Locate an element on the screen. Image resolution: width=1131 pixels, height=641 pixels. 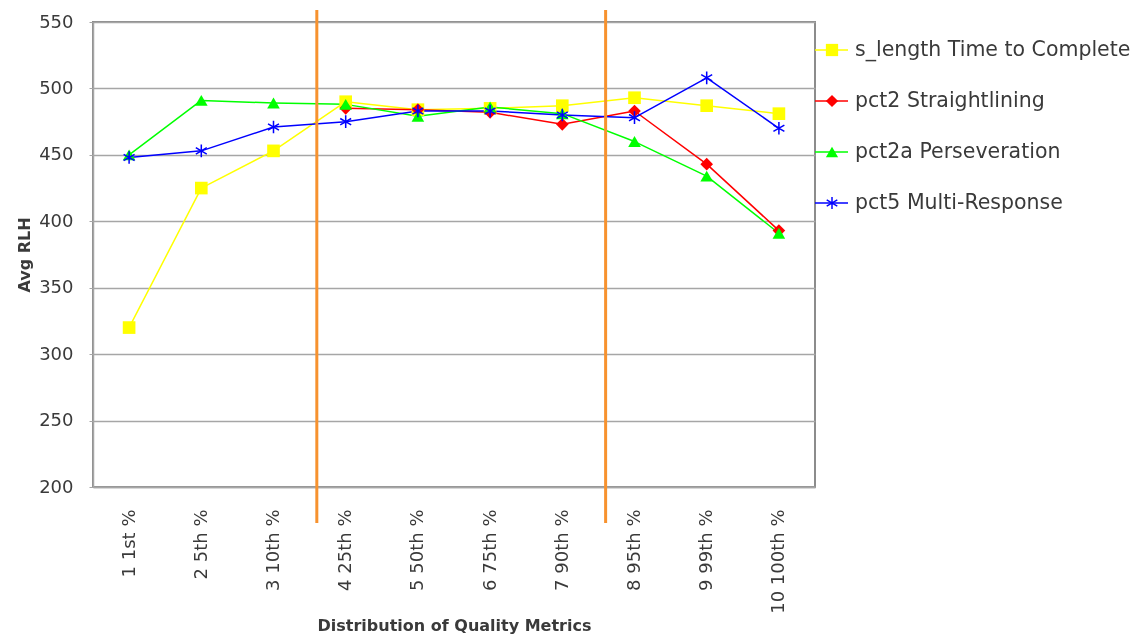
x-axis-title: Distribution of Quality Metrics is located at coordinates (454, 625).